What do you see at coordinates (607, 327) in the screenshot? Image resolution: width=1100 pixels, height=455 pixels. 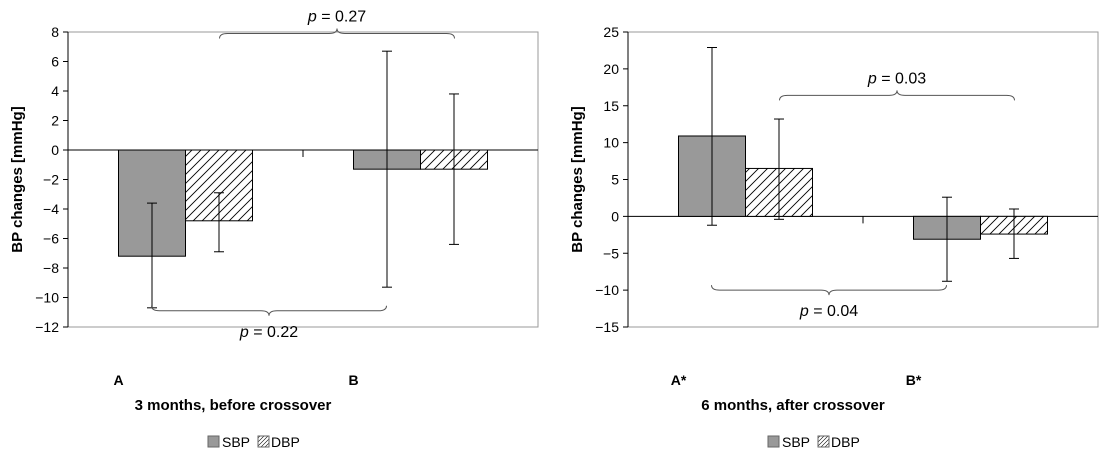 I see `y-tick-label: −15` at bounding box center [607, 327].